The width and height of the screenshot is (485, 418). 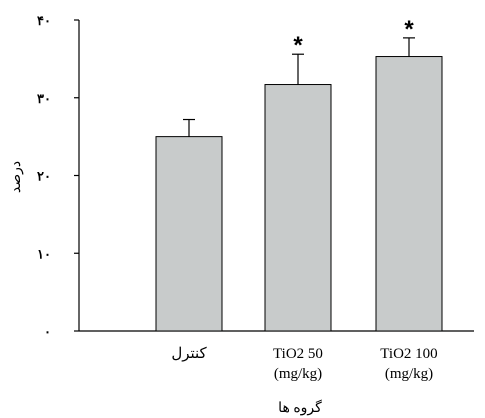 I want to click on category-label: TiO2 50, so click(x=298, y=354).